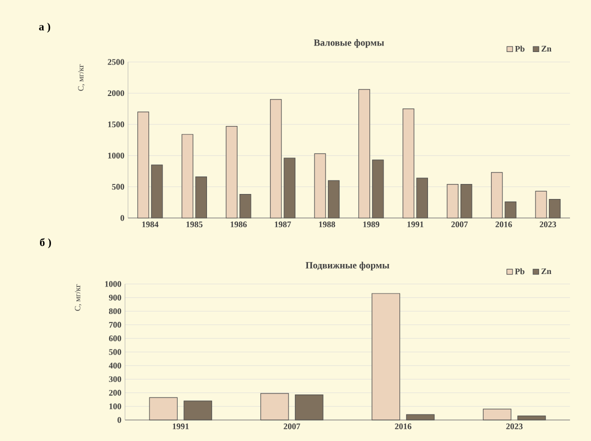 The height and width of the screenshot is (441, 591). Describe the element at coordinates (327, 225) in the screenshot. I see `x-tick-label: 1988` at that location.